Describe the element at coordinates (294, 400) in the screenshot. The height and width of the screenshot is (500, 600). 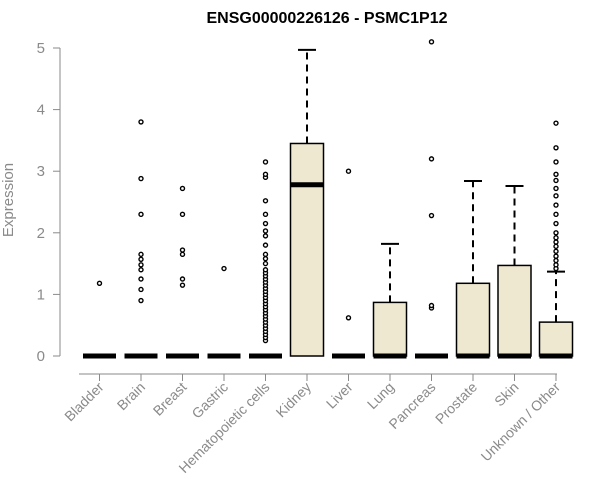
I see `x-tick-label: Kidney` at that location.